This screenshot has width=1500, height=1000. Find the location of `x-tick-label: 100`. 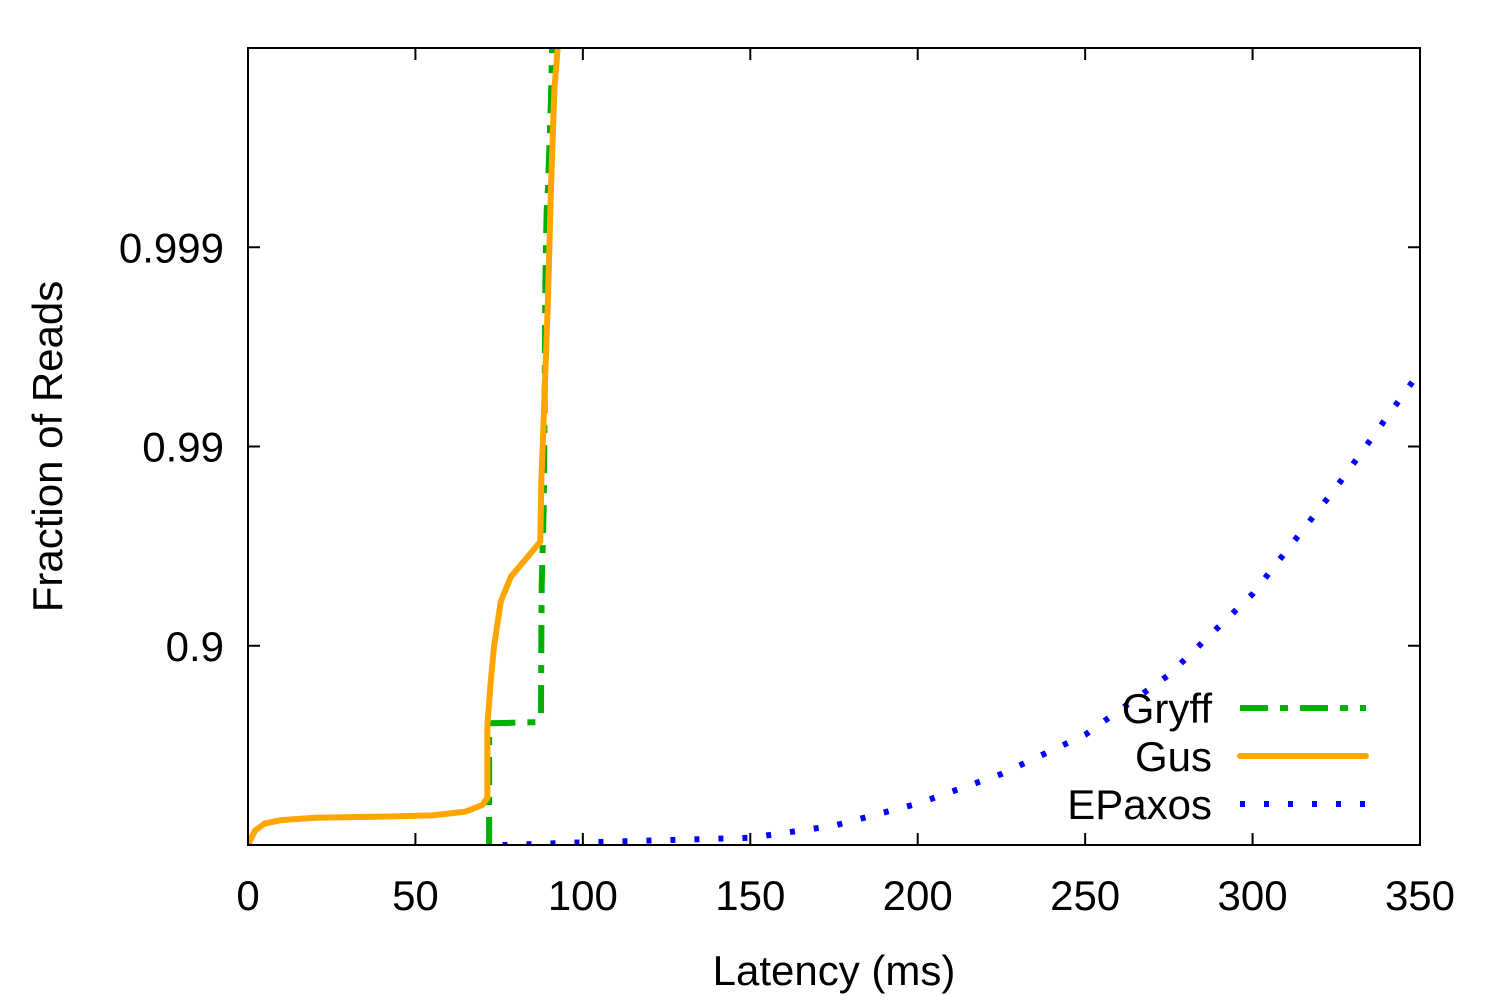

x-tick-label: 100 is located at coordinates (583, 895).